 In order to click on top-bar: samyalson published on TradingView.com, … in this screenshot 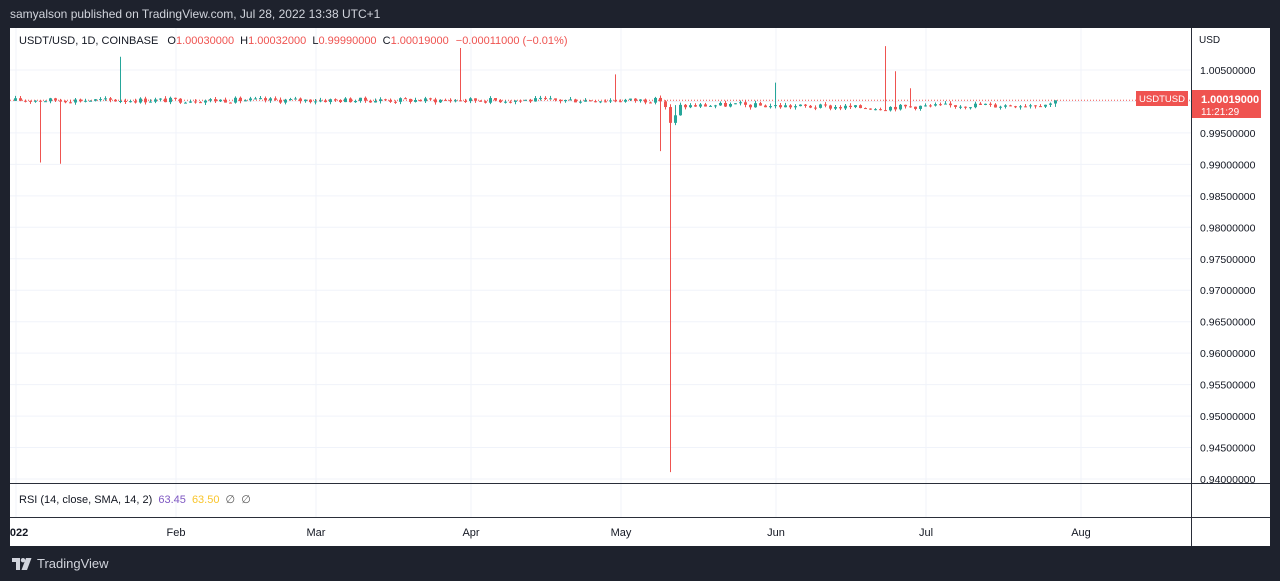, I will do `click(640, 14)`.